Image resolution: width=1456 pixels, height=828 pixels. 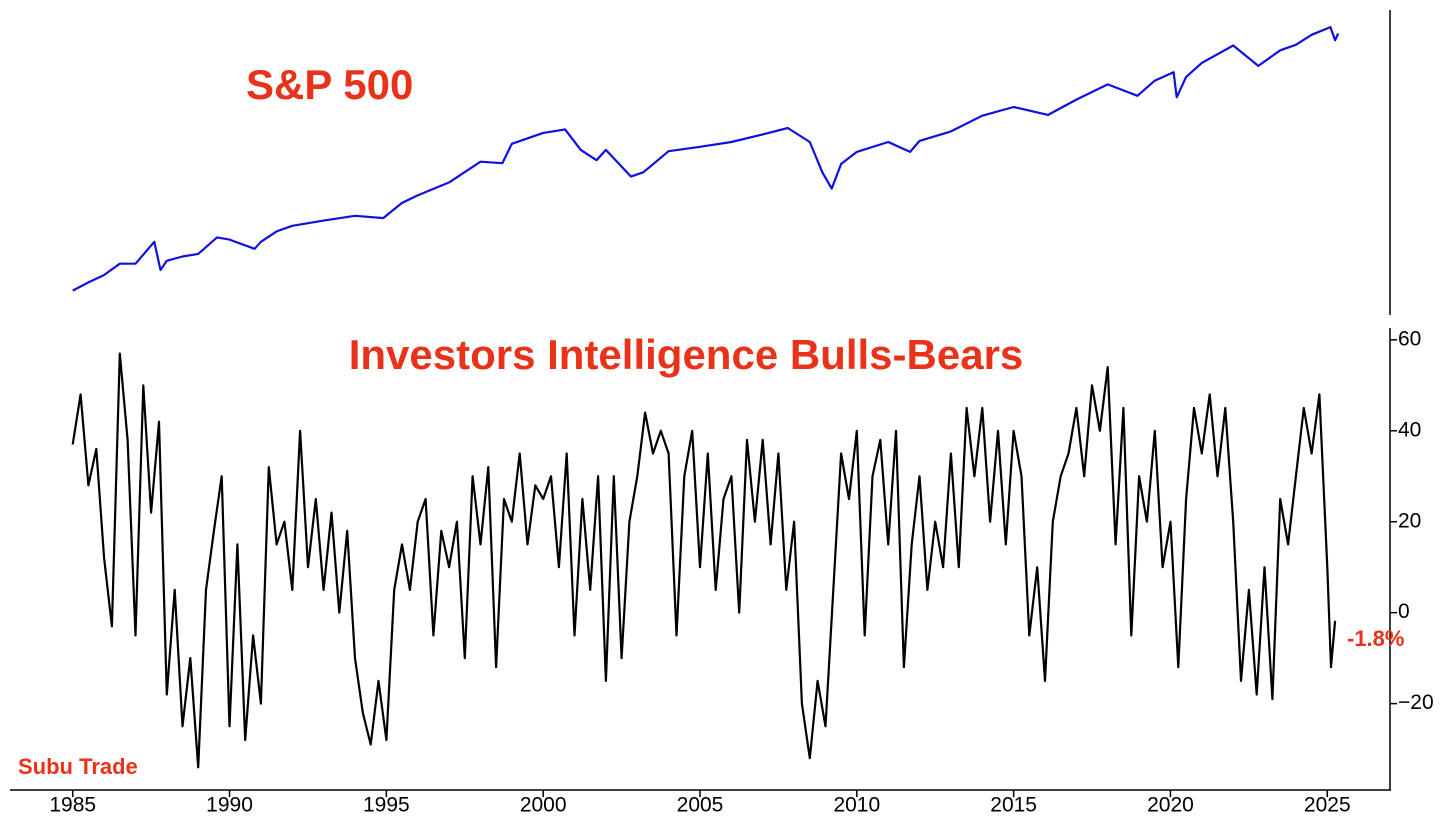 What do you see at coordinates (329, 84) in the screenshot?
I see `panel-title: S&P 500` at bounding box center [329, 84].